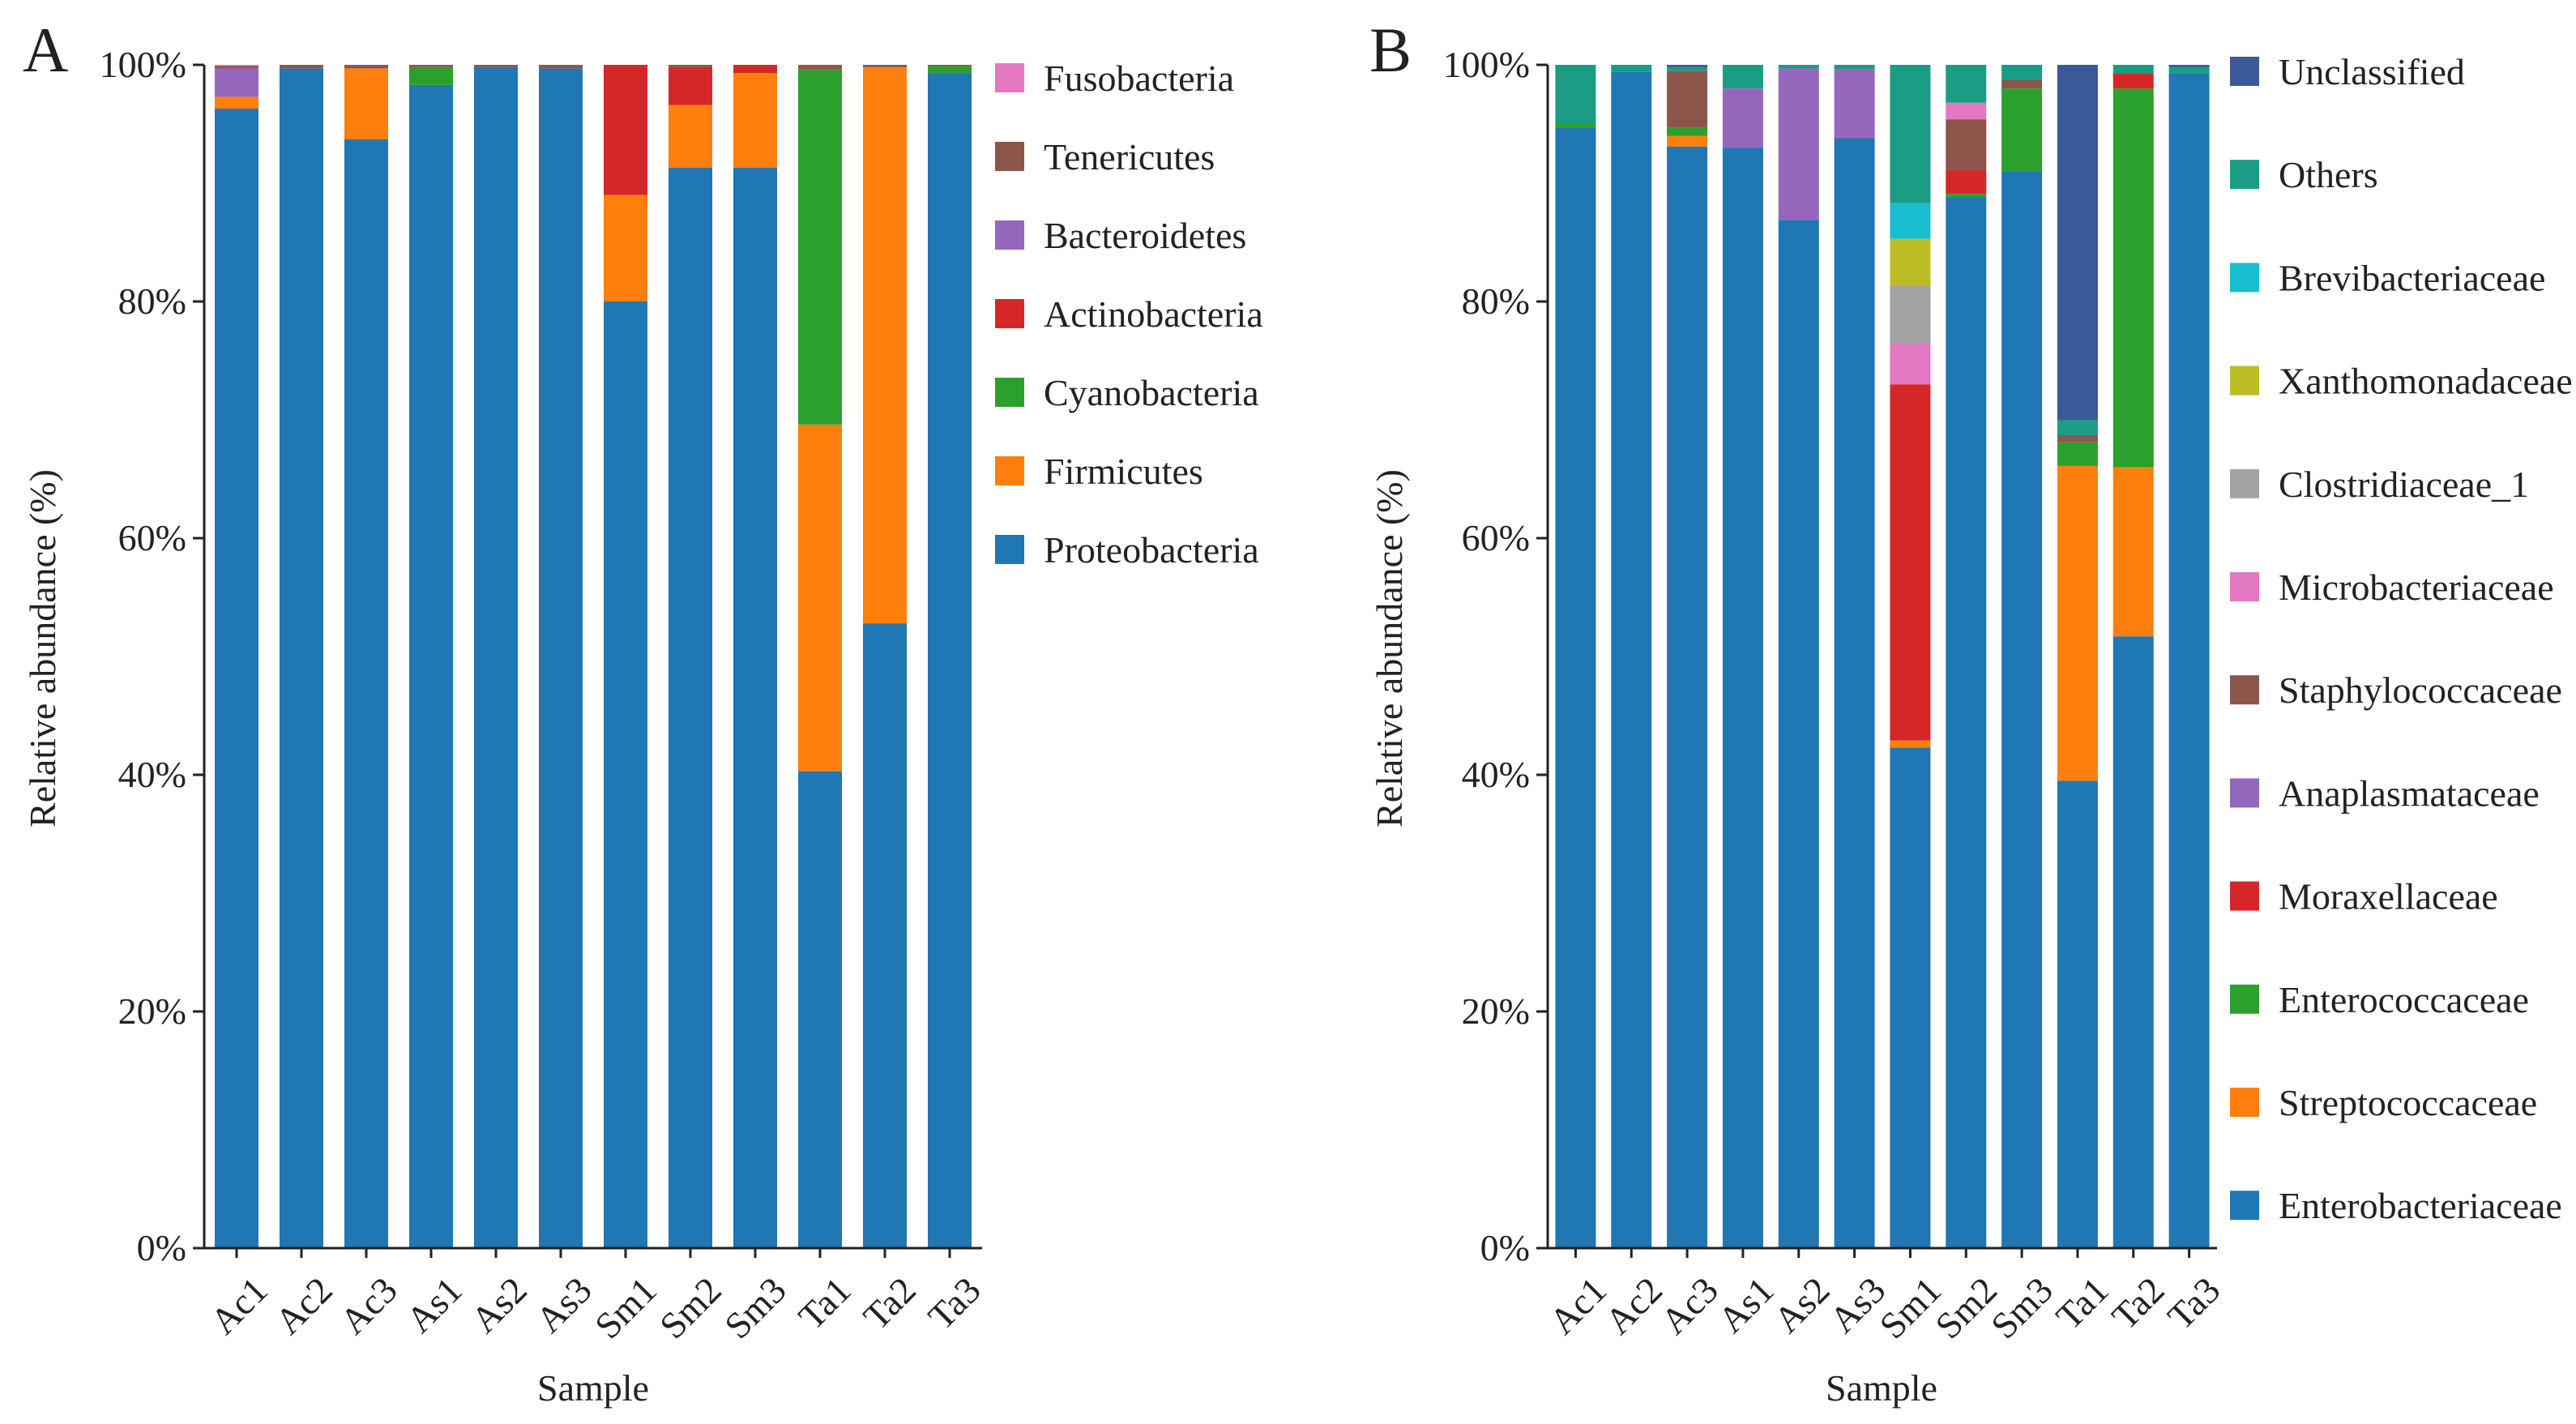  Describe the element at coordinates (1123, 471) in the screenshot. I see `panel-a-legend-label-firmicutes: Firmicutes` at that location.